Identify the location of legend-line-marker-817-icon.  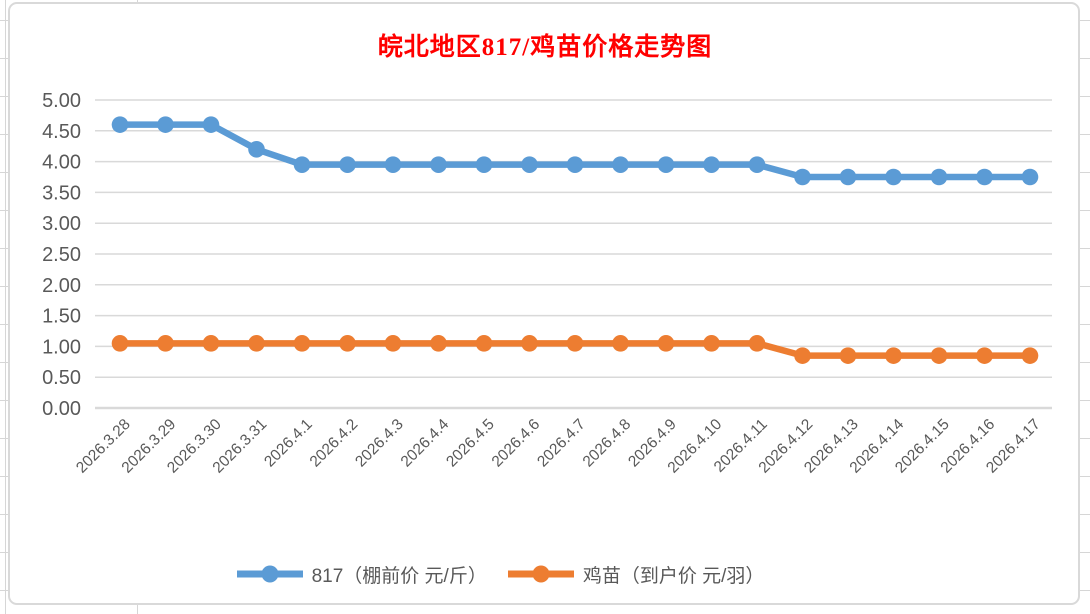
(269, 574).